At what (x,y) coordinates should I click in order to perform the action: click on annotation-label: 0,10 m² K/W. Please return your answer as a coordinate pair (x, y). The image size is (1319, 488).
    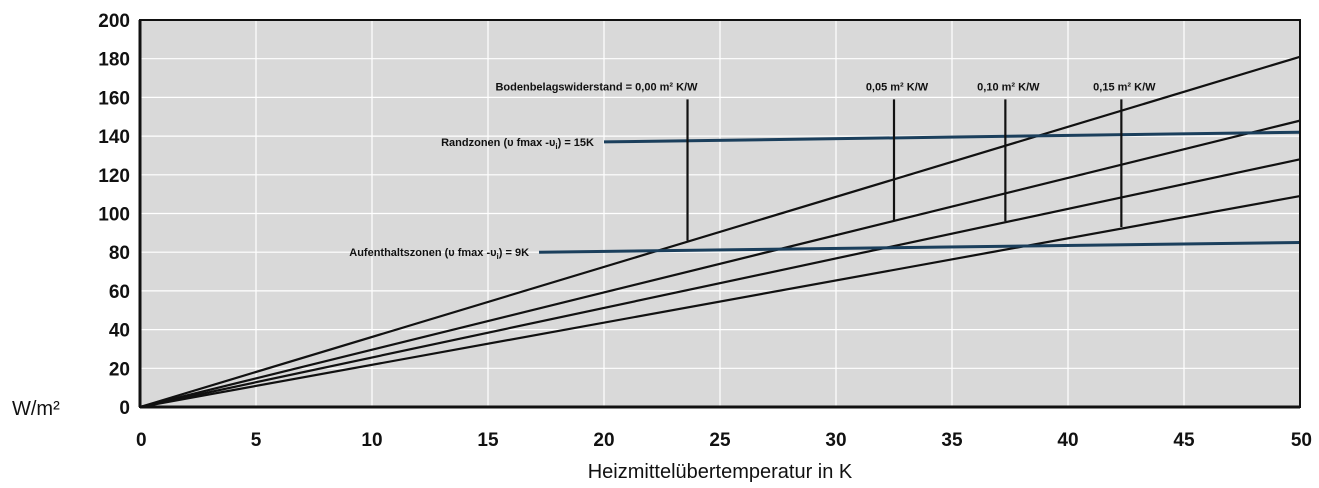
    Looking at the image, I should click on (1008, 87).